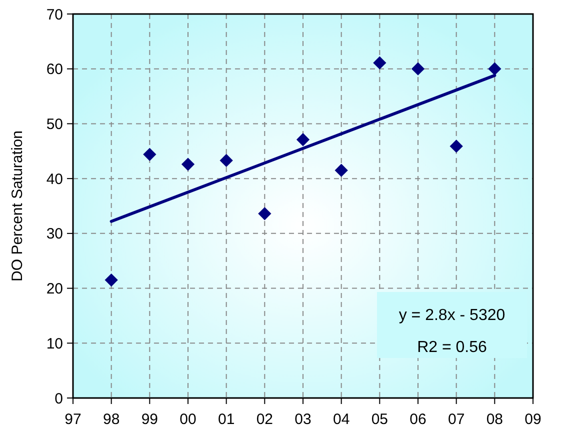 This screenshot has height=445, width=561. Describe the element at coordinates (54, 69) in the screenshot. I see `y-tick-label: 60` at that location.